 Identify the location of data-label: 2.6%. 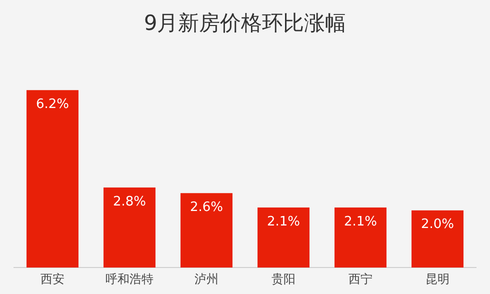
(207, 208).